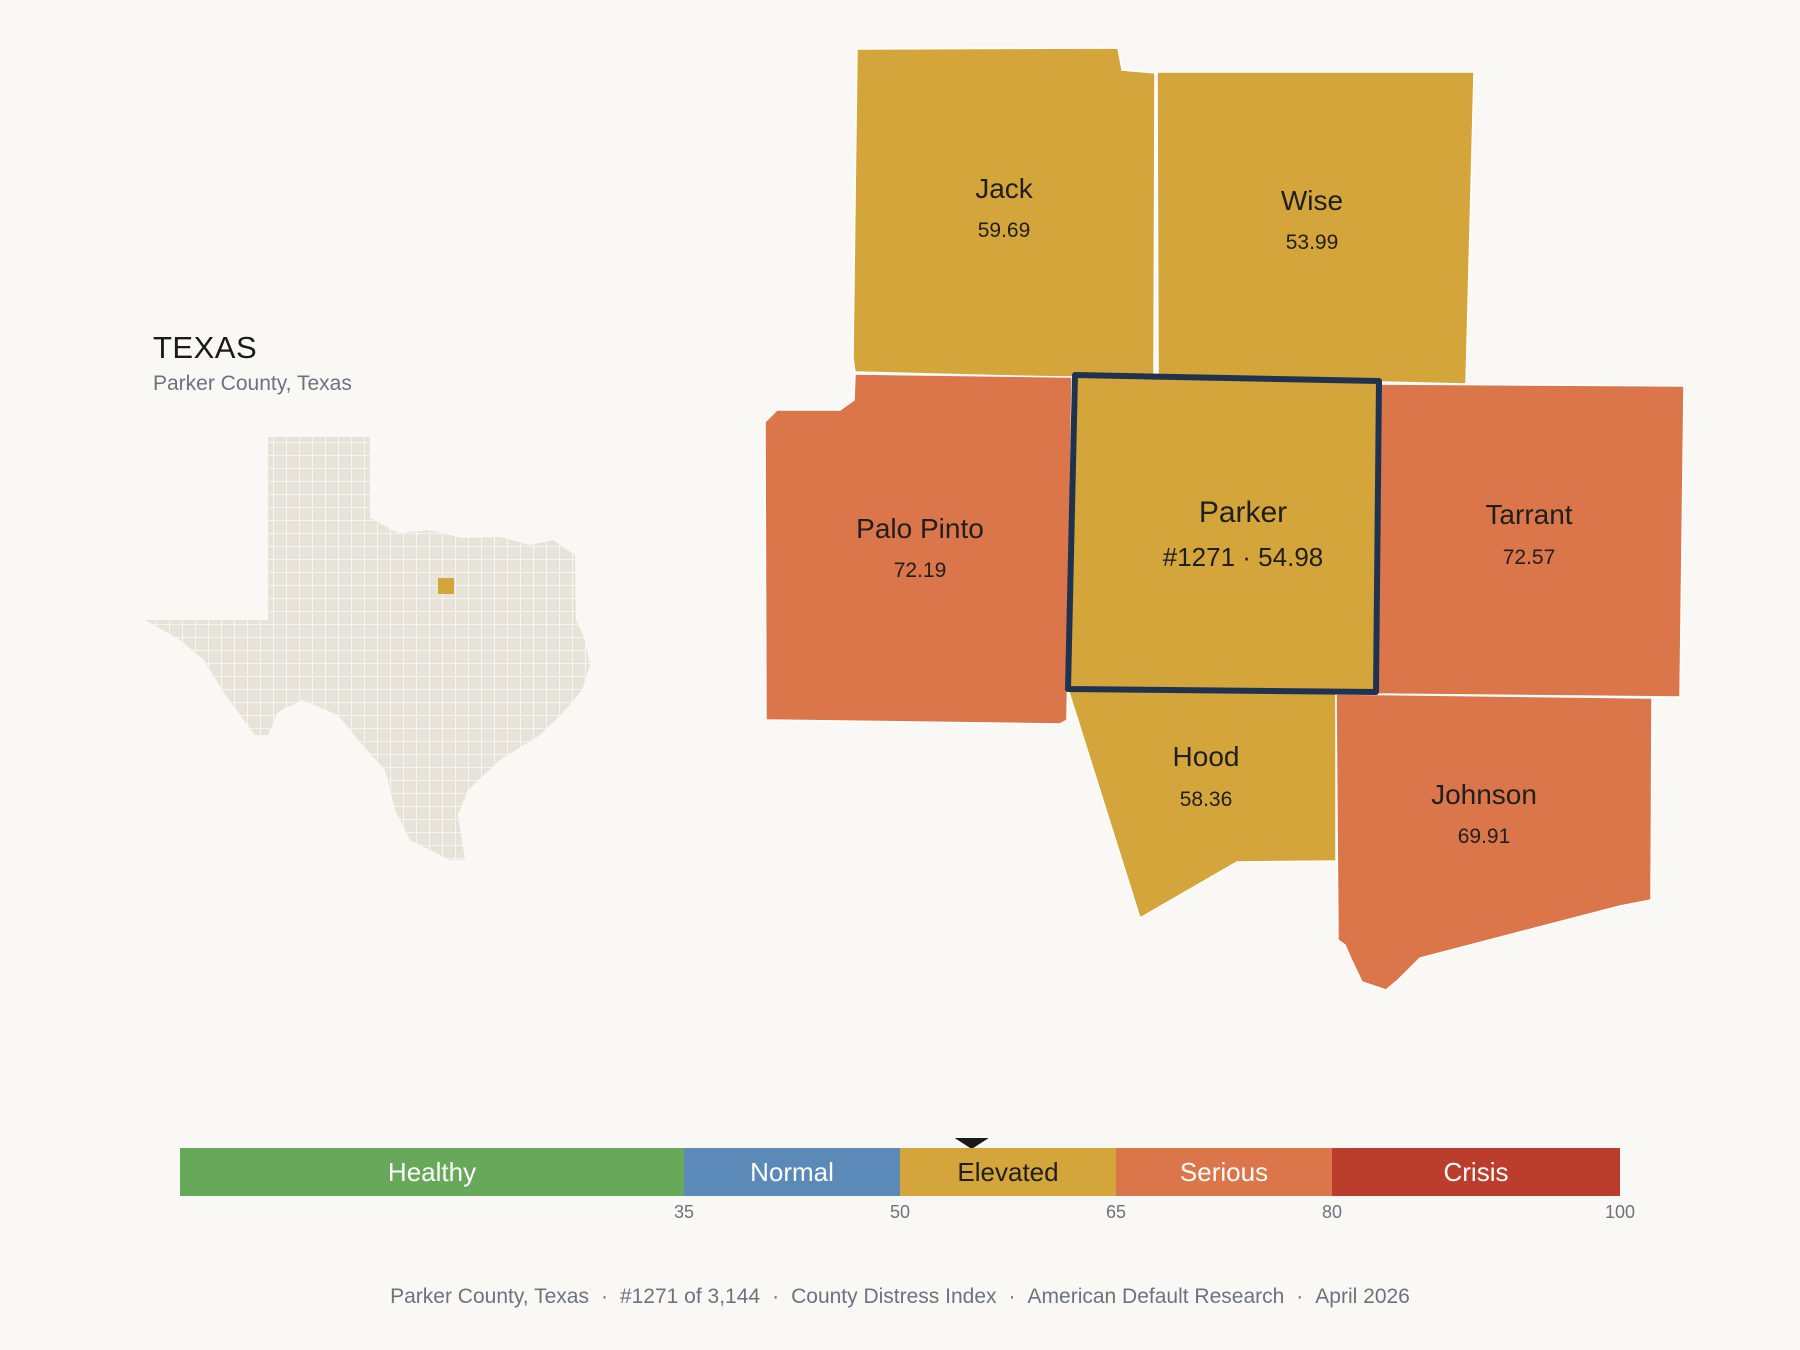 The image size is (1800, 1350). Describe the element at coordinates (1223, 533) in the screenshot. I see `county-parker` at that location.